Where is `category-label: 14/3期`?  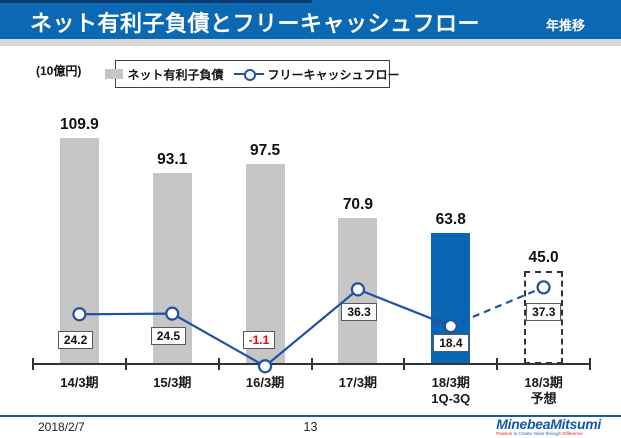 category-label: 14/3期 is located at coordinates (79, 382).